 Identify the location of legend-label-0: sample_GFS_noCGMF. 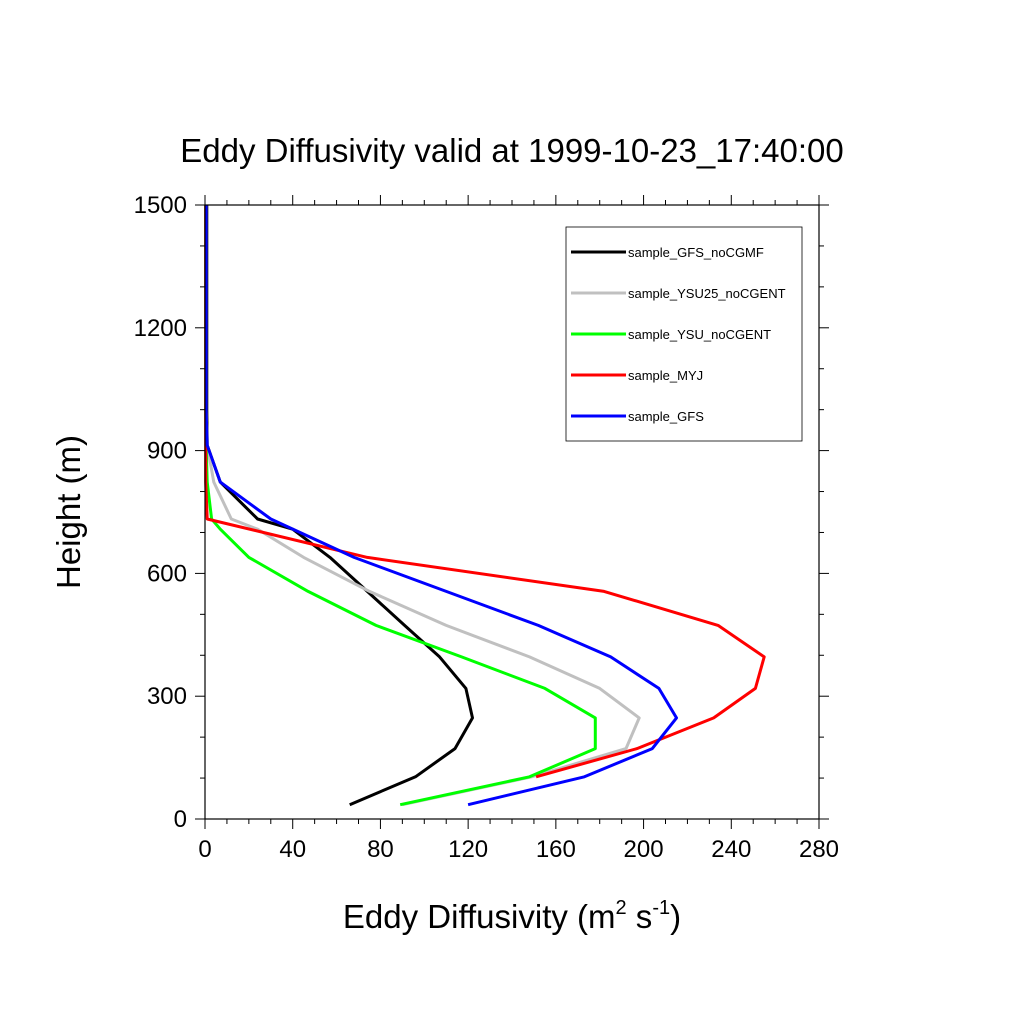
(696, 252).